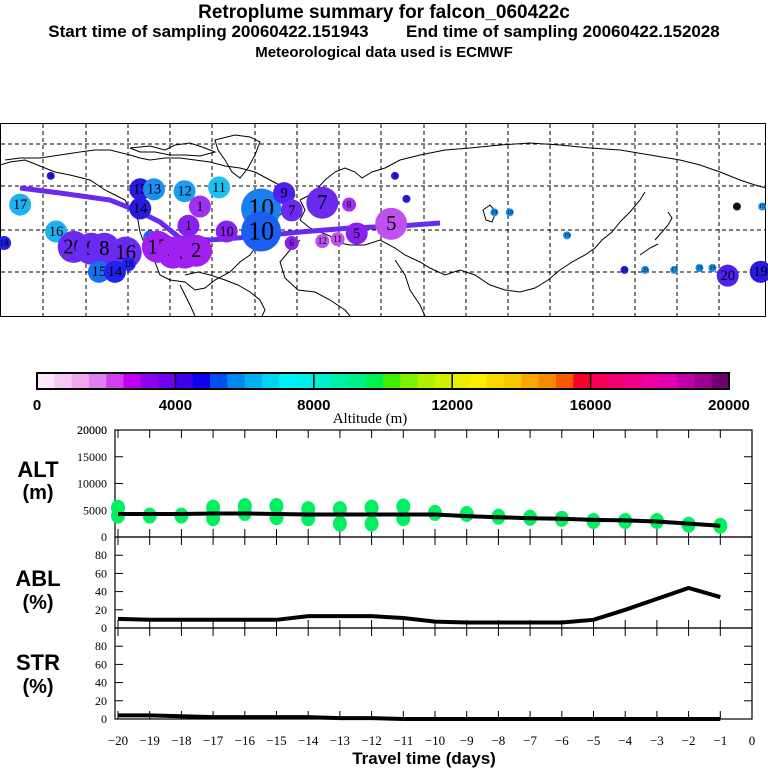 Image resolution: width=768 pixels, height=768 pixels. I want to click on panel-str: 0 20 40 60 80, so click(424, 676).